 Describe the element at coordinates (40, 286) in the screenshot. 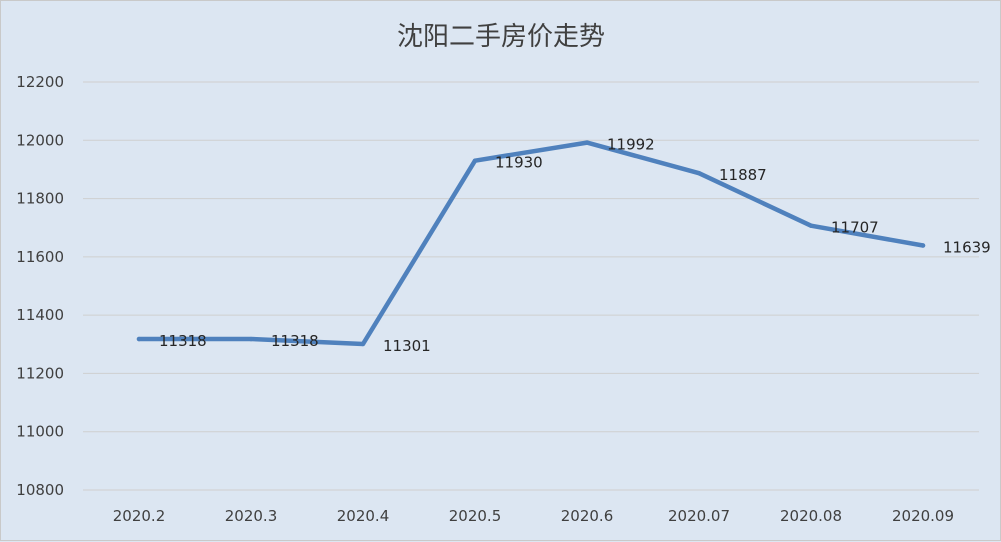

I see `y-axis-ticks: 10800 11000 11200 11400 11600 11800 12000 12200` at that location.